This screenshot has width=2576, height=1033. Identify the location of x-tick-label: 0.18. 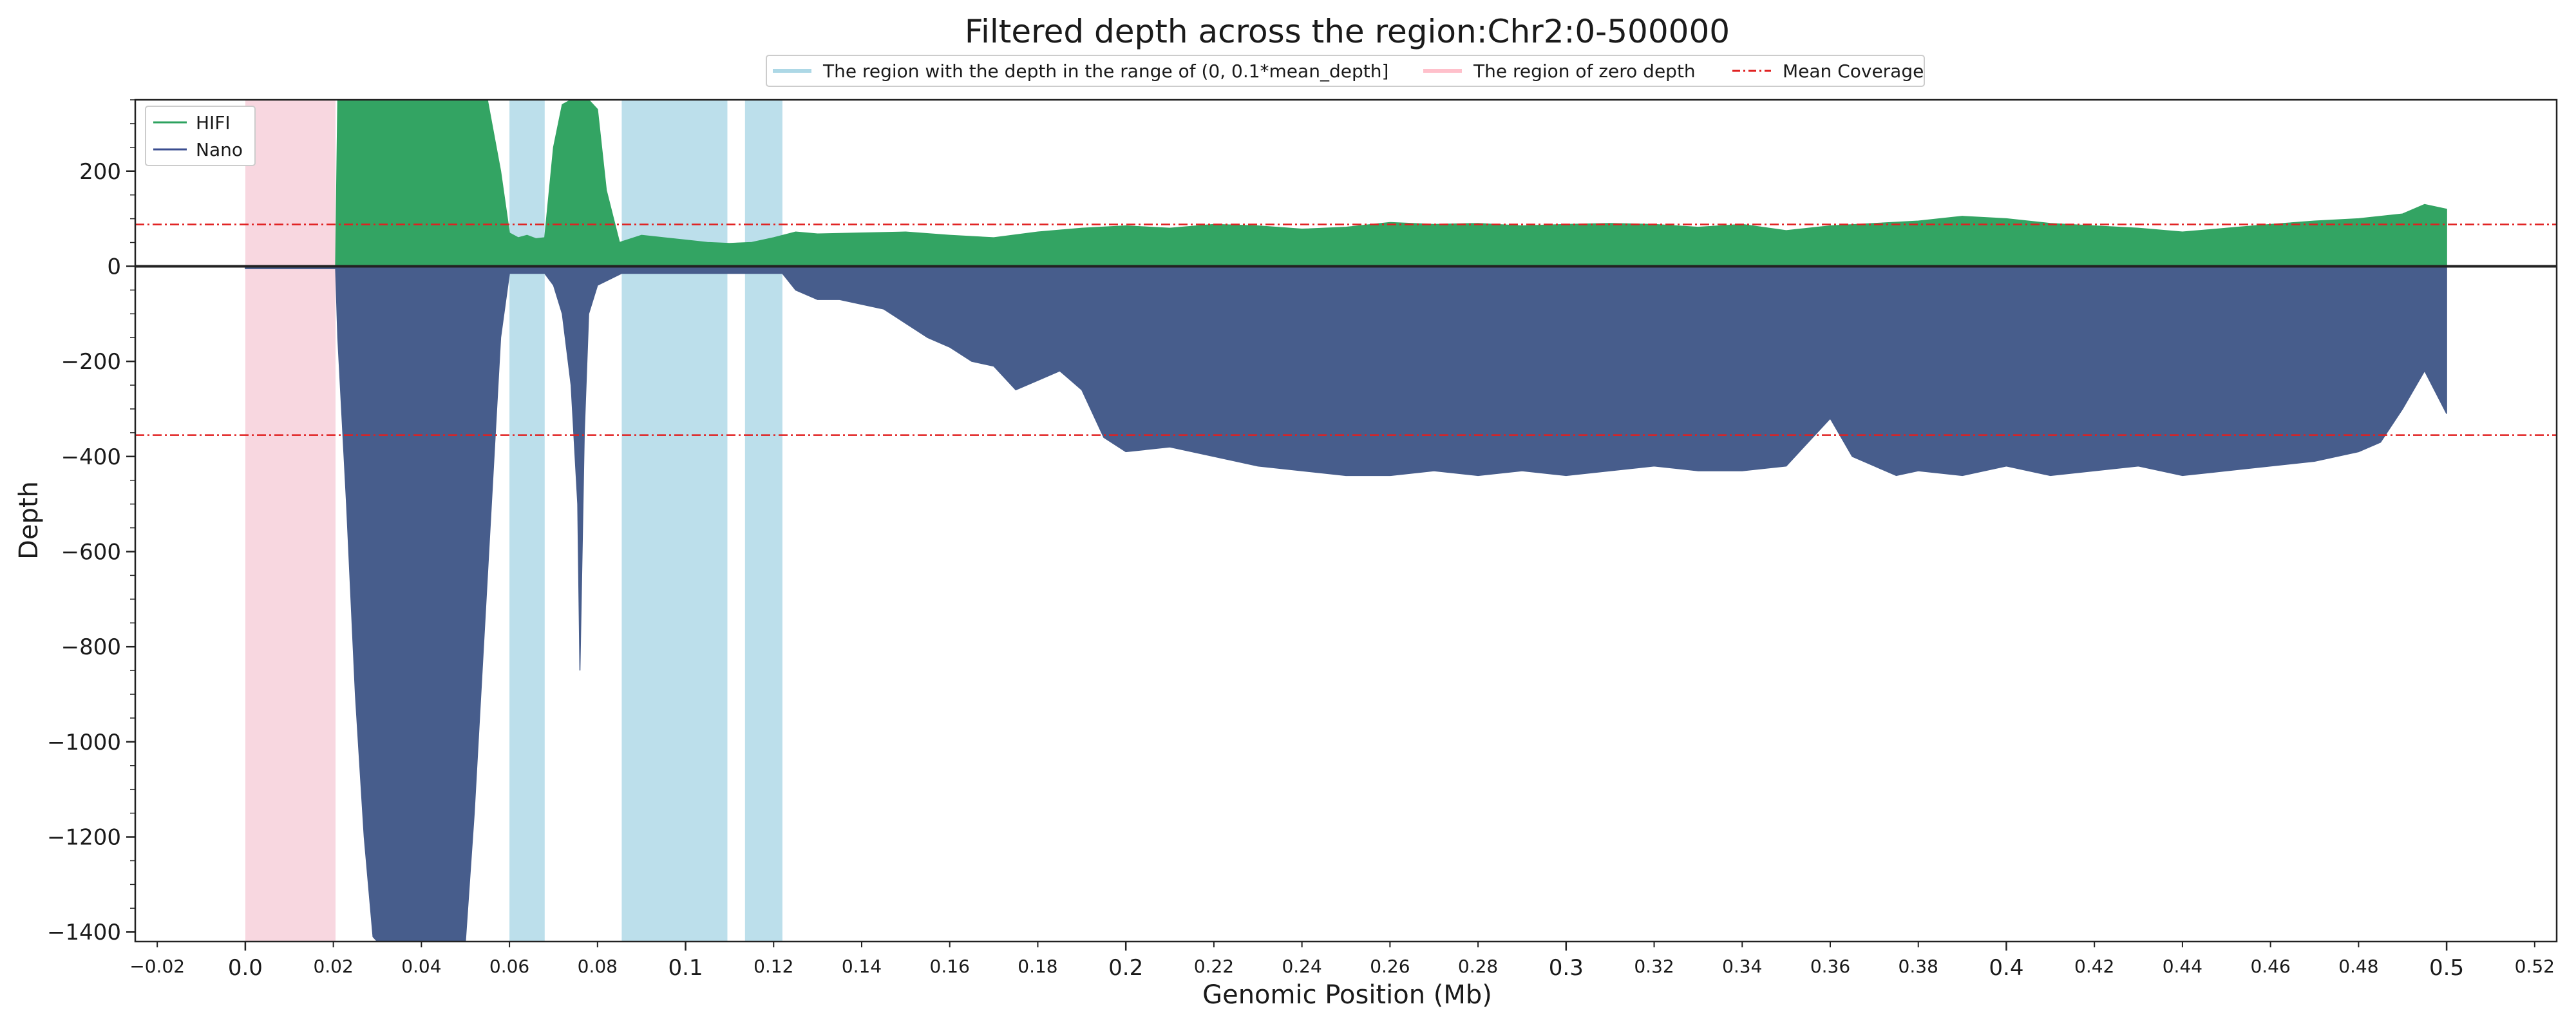
(1037, 966).